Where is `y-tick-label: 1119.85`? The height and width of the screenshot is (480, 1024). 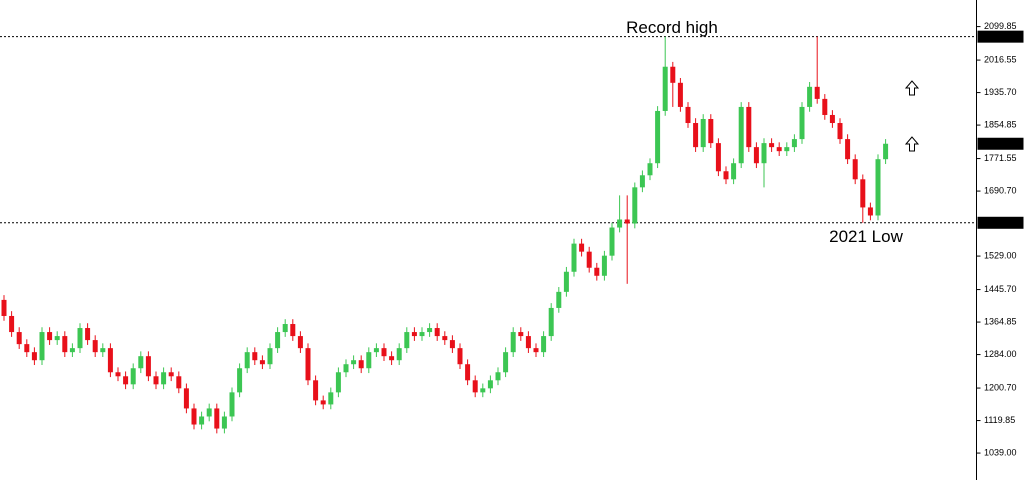
y-tick-label: 1119.85 is located at coordinates (999, 420).